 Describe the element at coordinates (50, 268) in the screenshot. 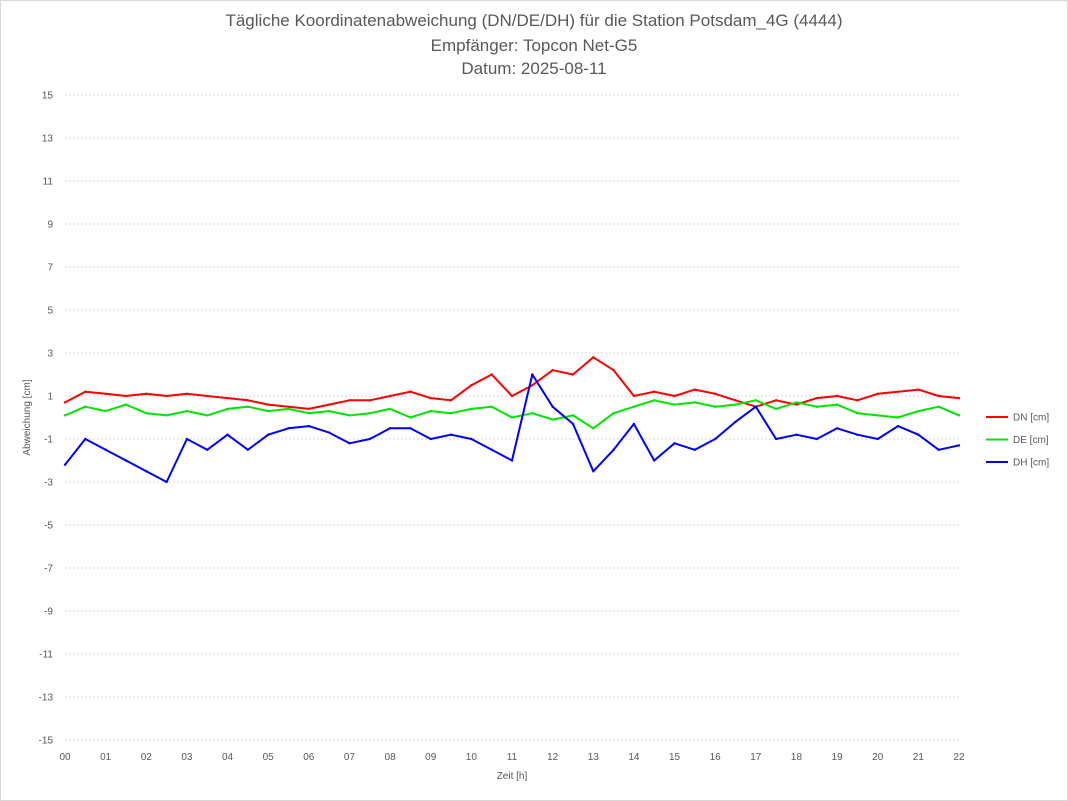

I see `y-tick-label: 7` at that location.